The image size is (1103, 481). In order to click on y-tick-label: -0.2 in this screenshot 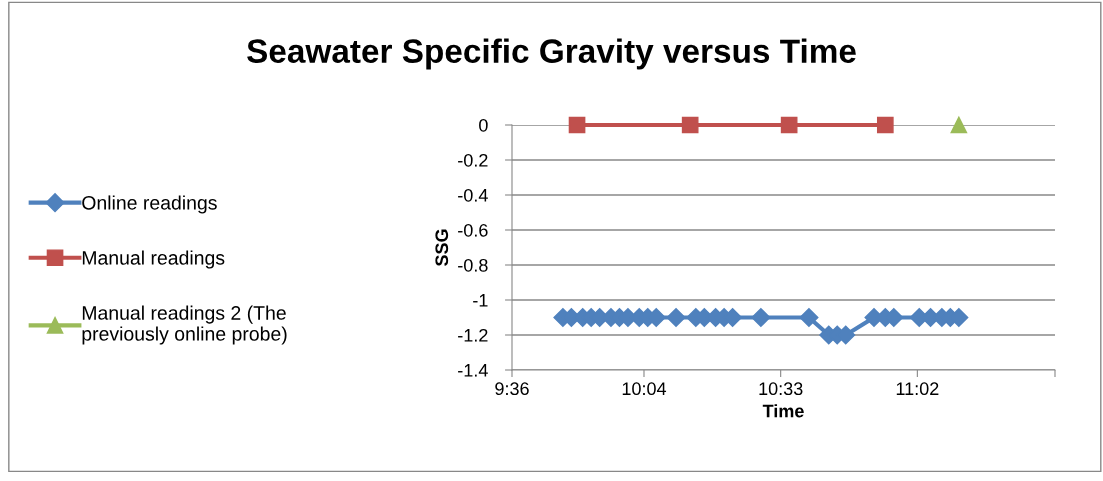, I will do `click(473, 160)`.